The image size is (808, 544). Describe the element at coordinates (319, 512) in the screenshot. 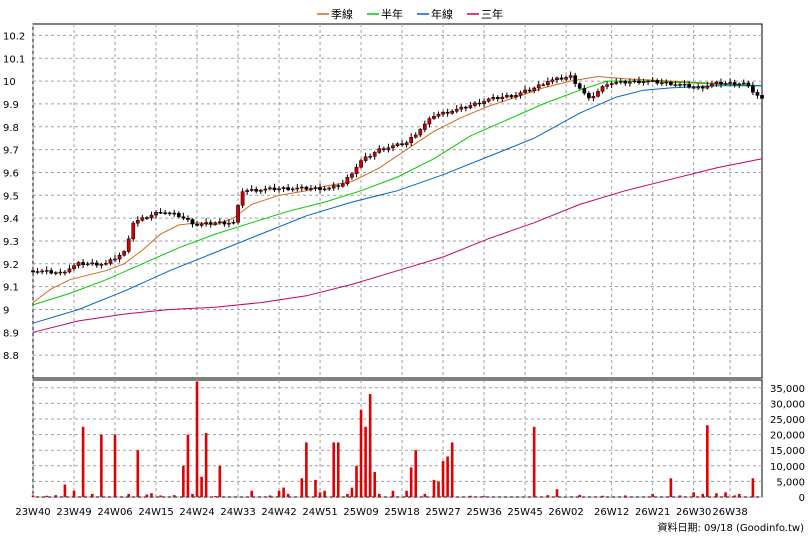

I see `x-tick-label: 24W51` at that location.